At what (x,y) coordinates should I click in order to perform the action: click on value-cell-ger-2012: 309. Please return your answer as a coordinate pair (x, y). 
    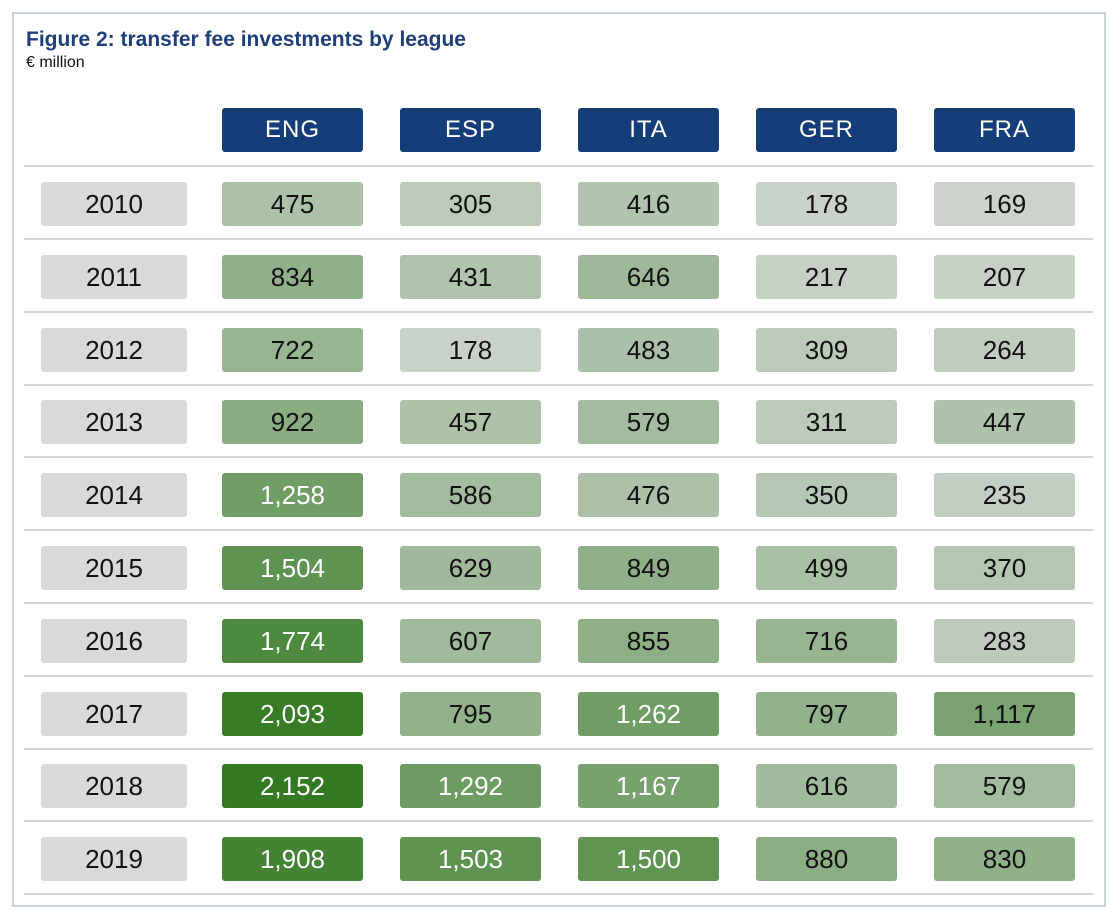
    Looking at the image, I should click on (826, 350).